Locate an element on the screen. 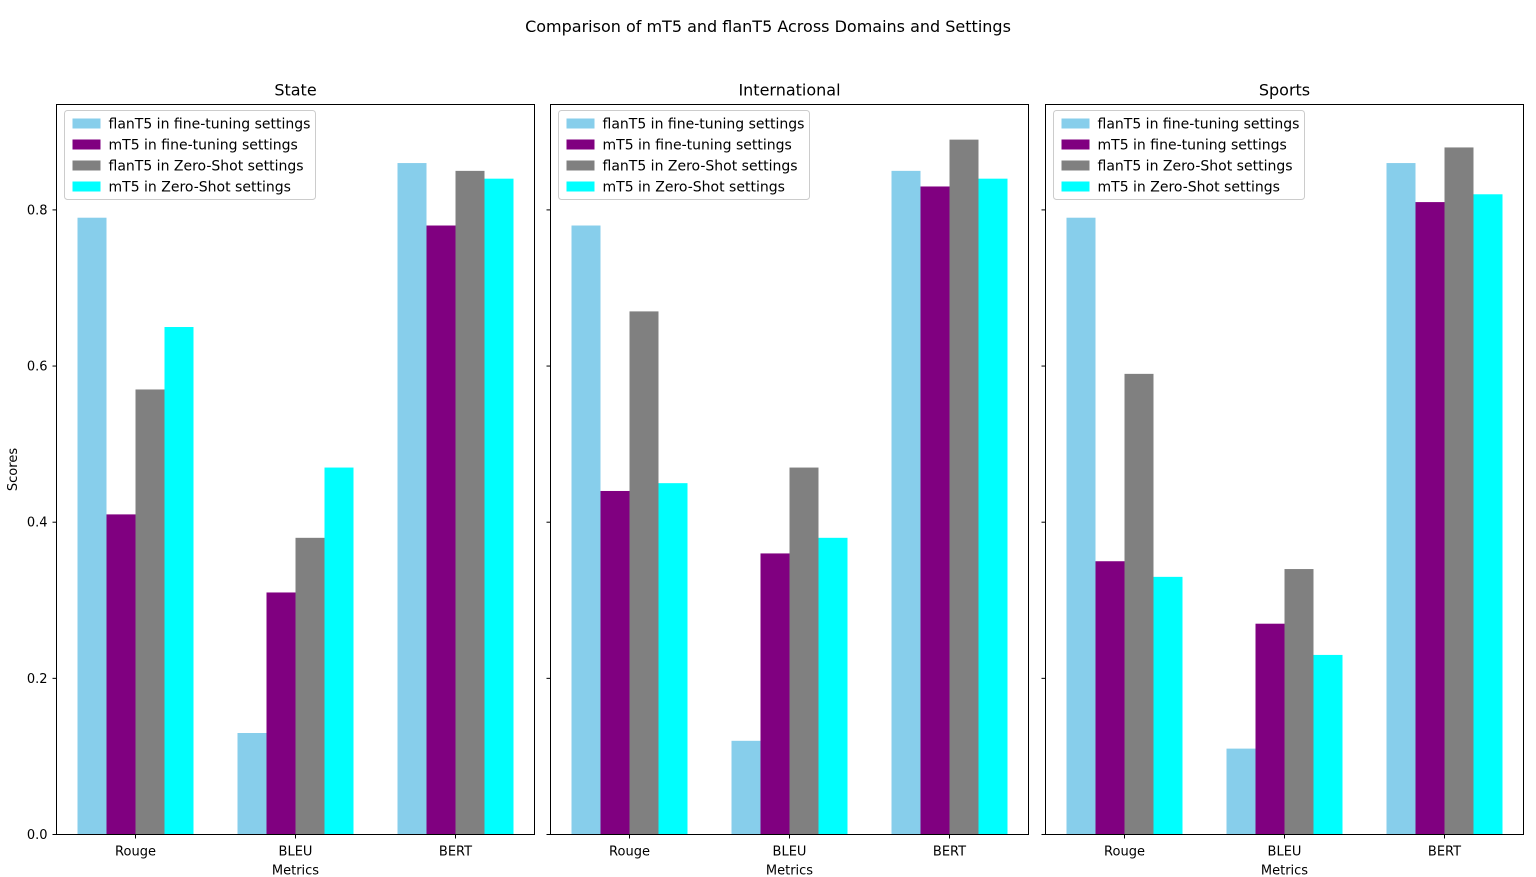 The height and width of the screenshot is (877, 1536). subplot-title: State is located at coordinates (295, 90).